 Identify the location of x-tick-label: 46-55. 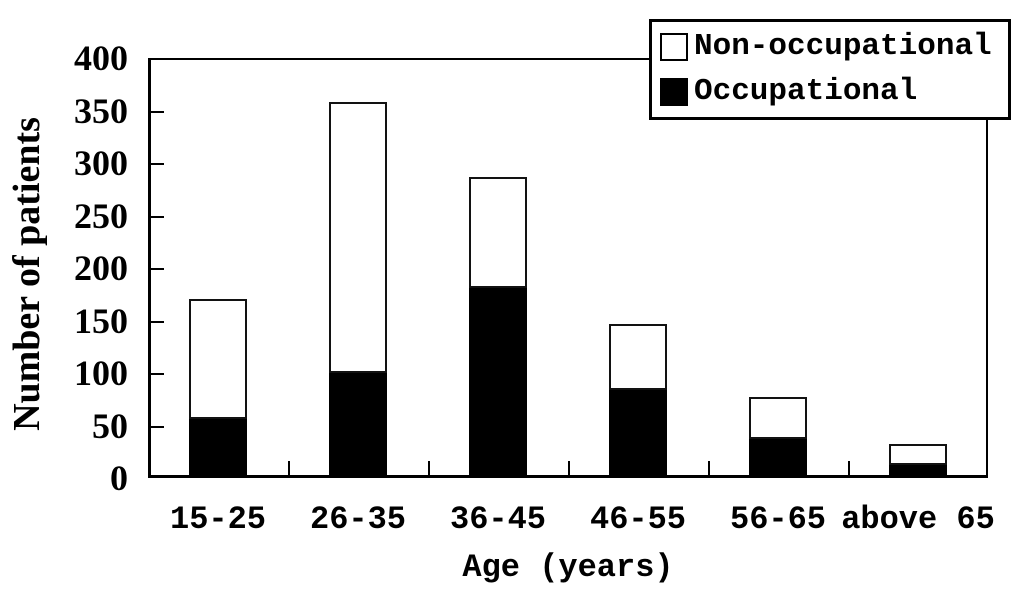
(638, 519).